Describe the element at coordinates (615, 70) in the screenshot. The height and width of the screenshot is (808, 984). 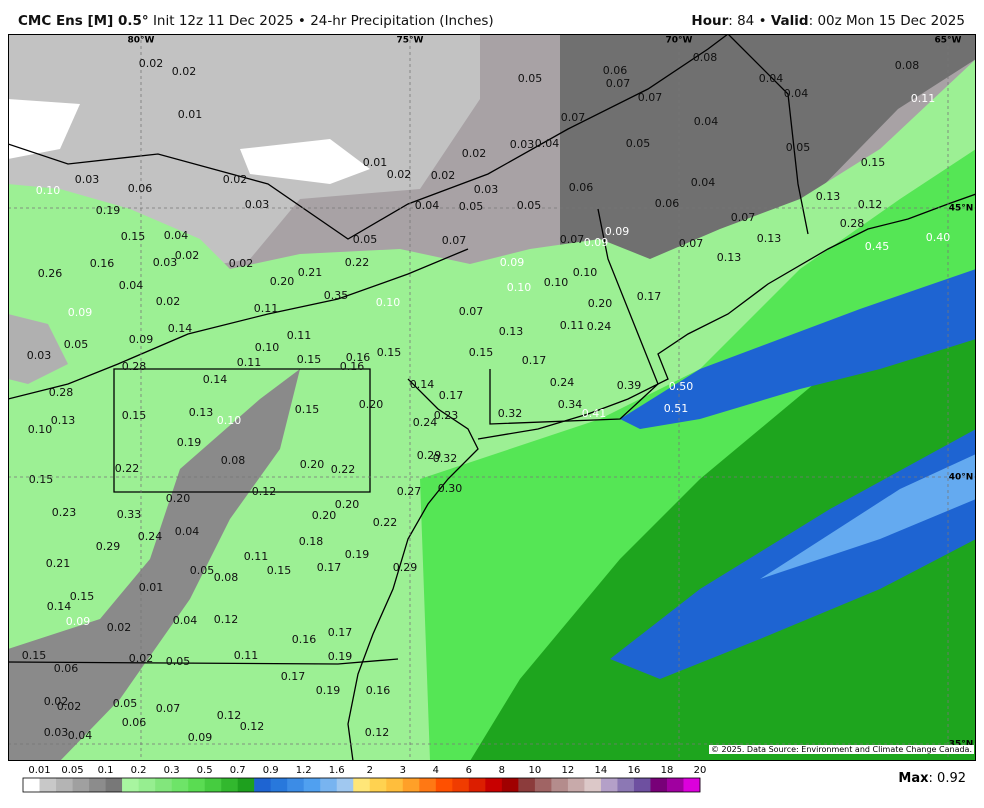
I see `precip-value: 0.06` at that location.